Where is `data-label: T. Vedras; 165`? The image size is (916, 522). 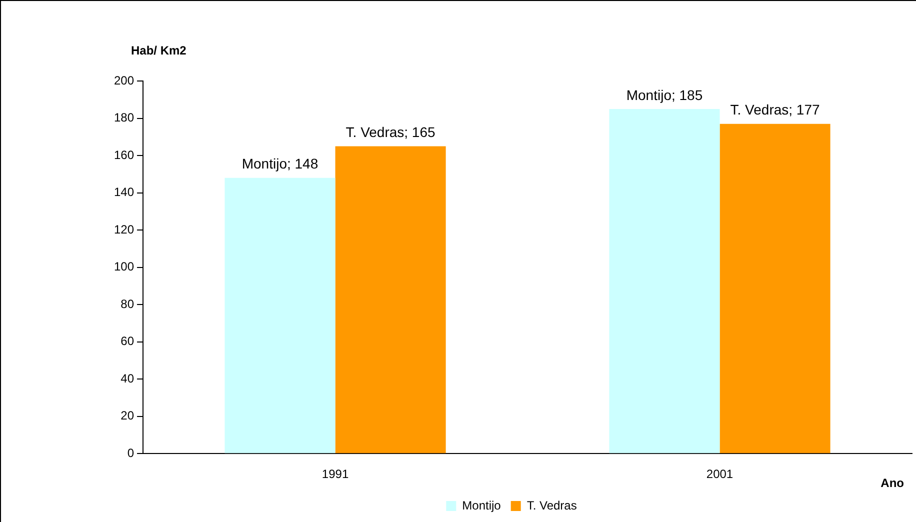
data-label: T. Vedras; 165 is located at coordinates (391, 132).